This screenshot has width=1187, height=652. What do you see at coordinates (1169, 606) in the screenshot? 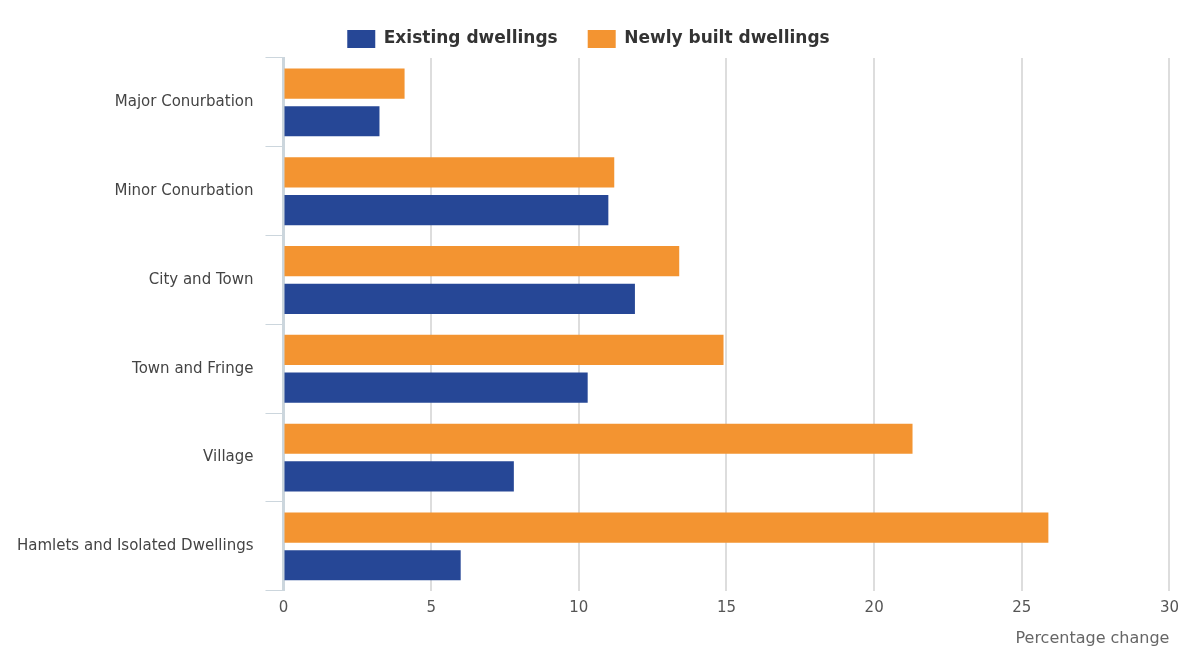
I see `x-tick-label: 30` at bounding box center [1169, 606].